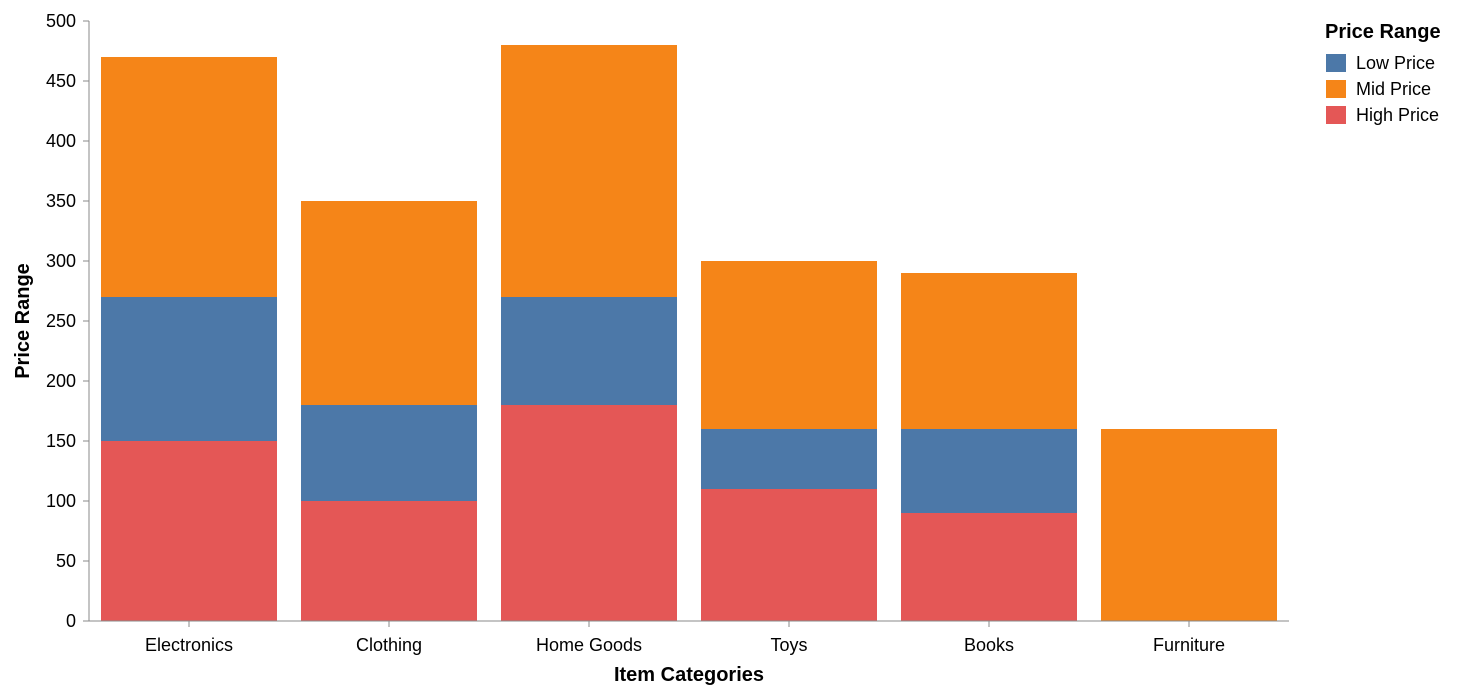 This screenshot has width=1462, height=694. I want to click on bar-toys-high-price, so click(789, 555).